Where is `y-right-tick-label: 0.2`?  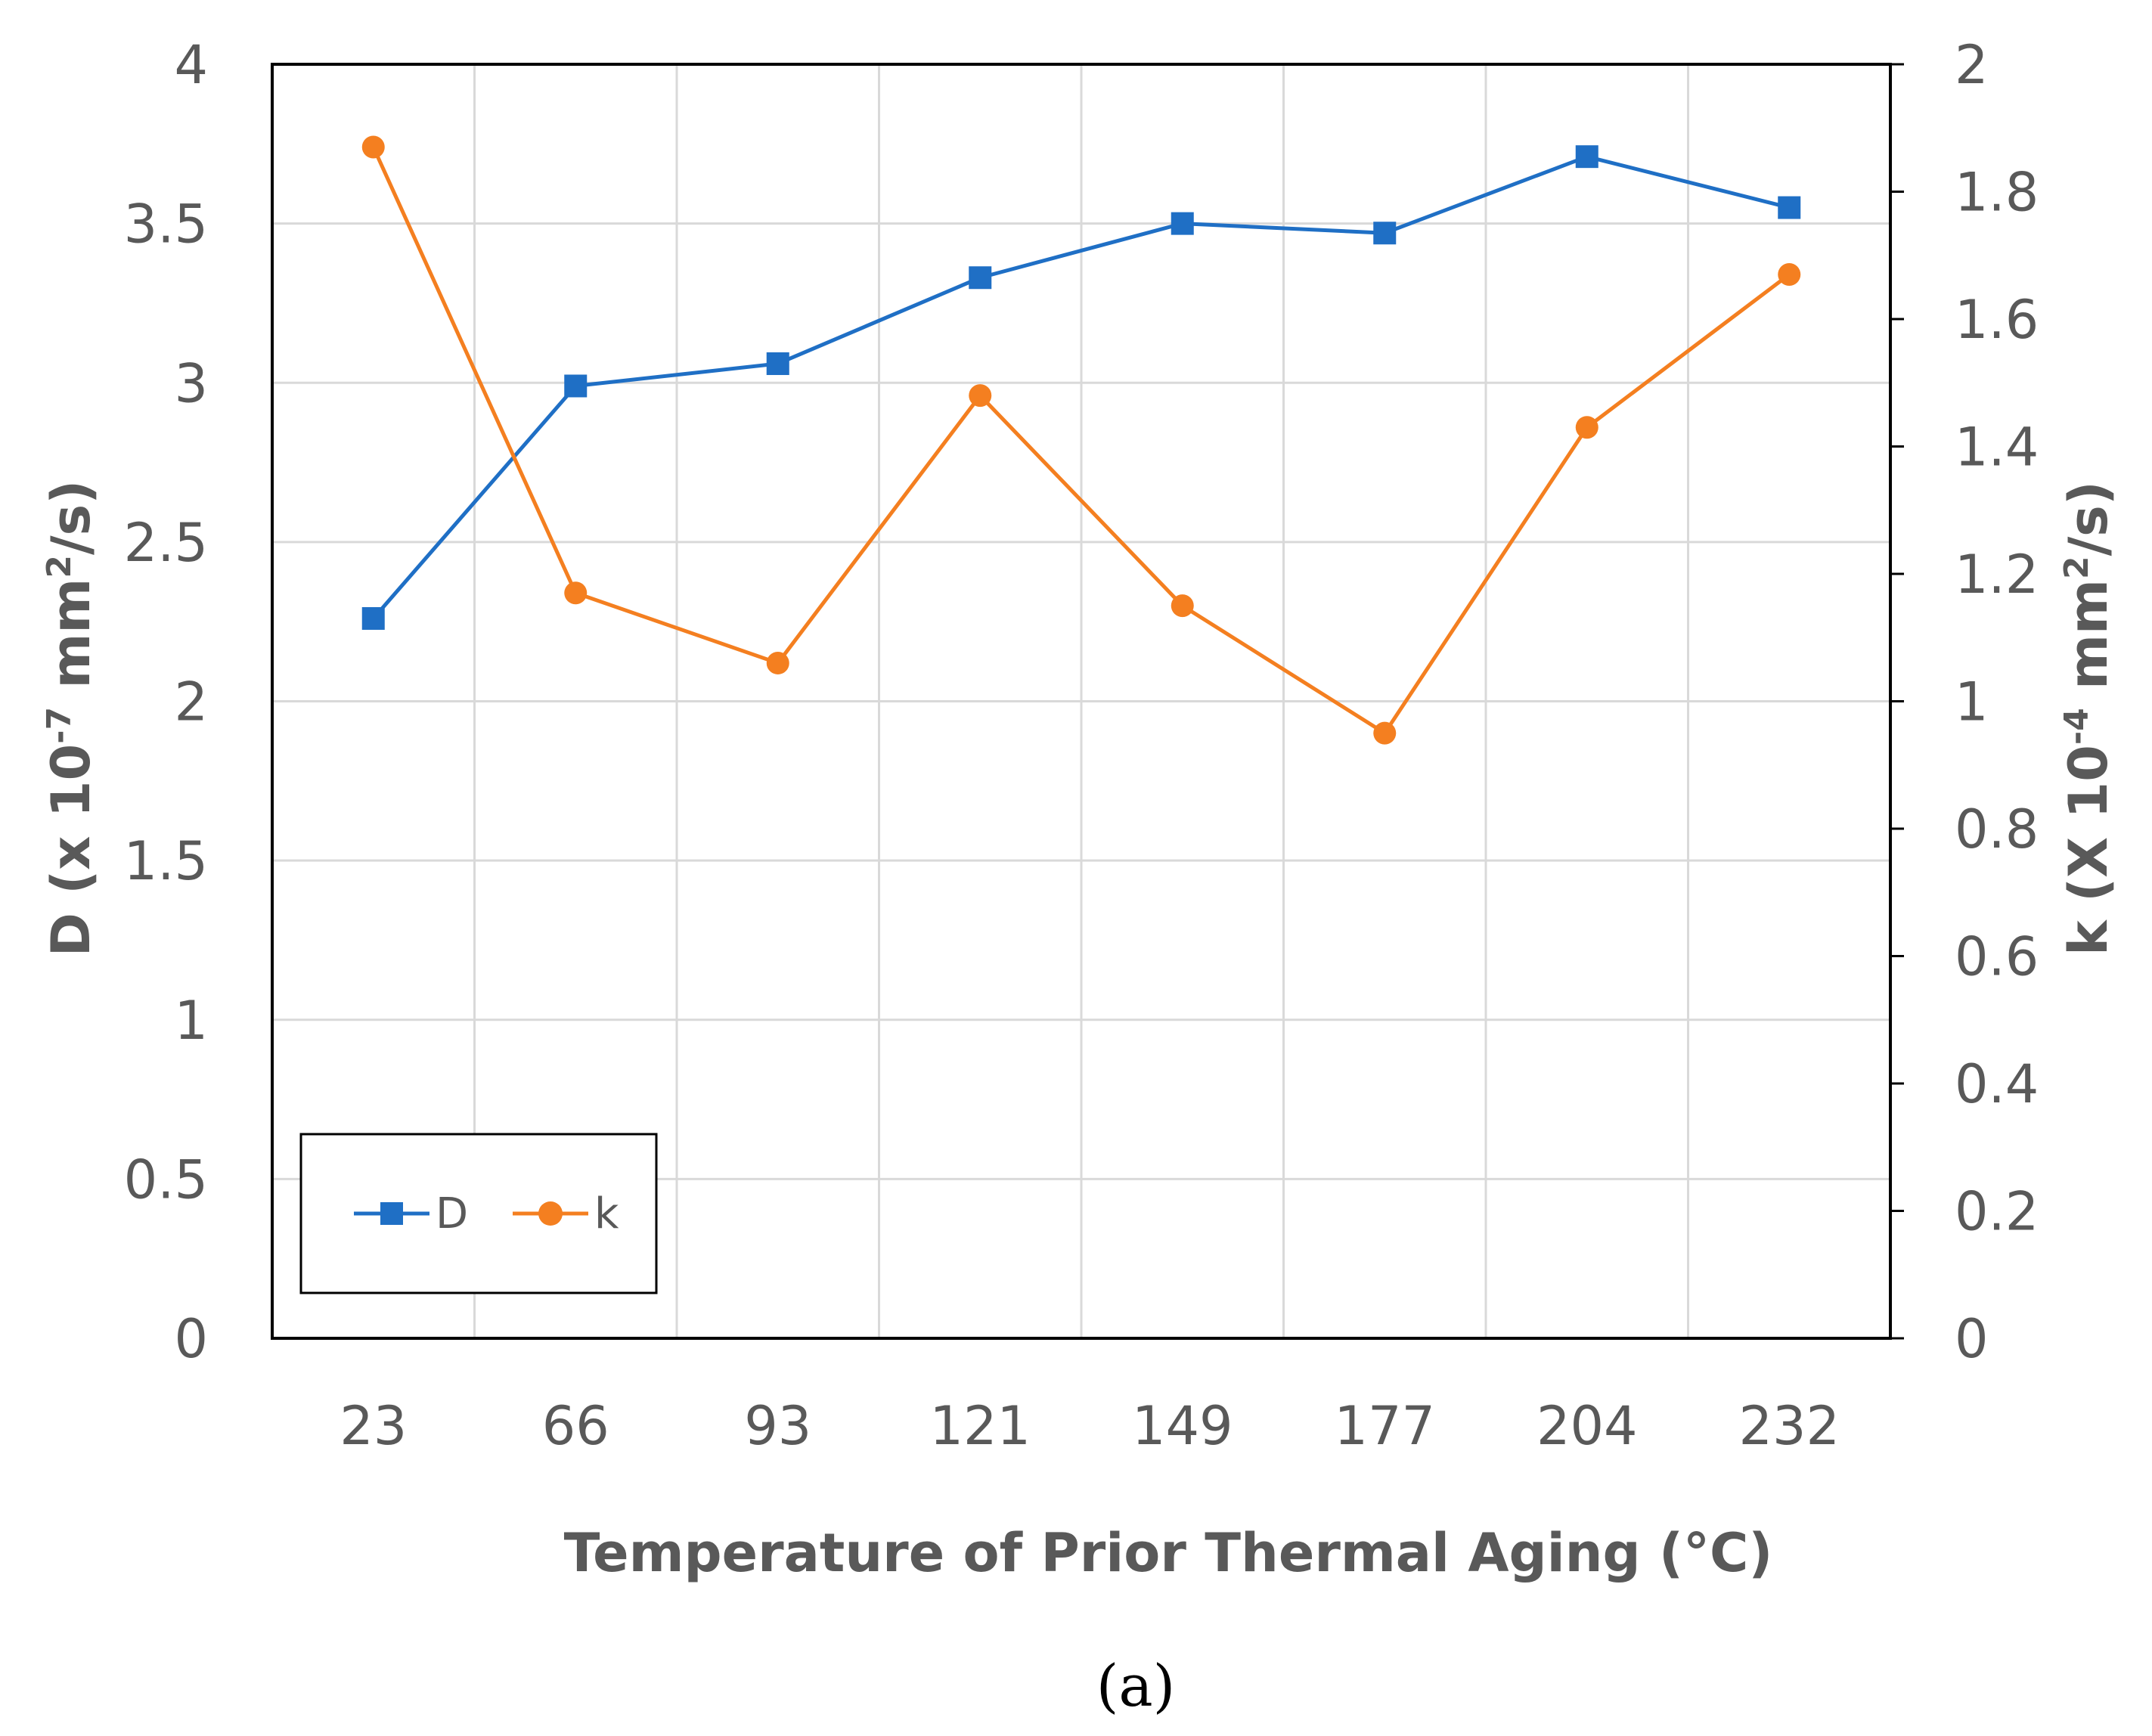 y-right-tick-label: 0.2 is located at coordinates (1997, 1212).